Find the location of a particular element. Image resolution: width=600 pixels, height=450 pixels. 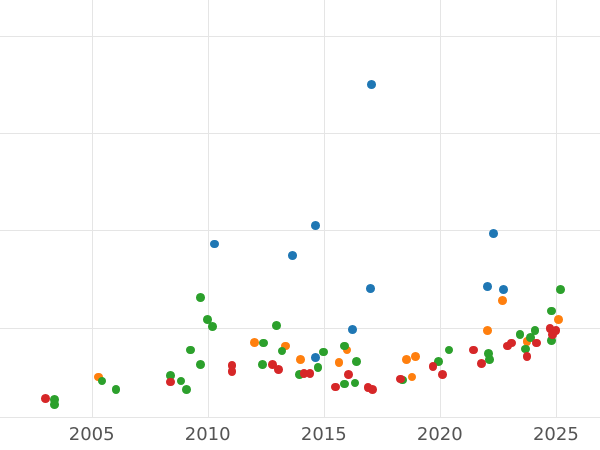

x-tick-label: 2025 is located at coordinates (555, 434).